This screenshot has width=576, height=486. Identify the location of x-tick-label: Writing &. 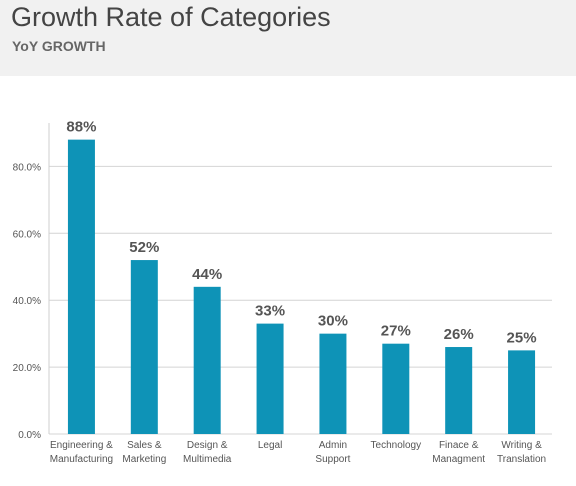
(521, 445).